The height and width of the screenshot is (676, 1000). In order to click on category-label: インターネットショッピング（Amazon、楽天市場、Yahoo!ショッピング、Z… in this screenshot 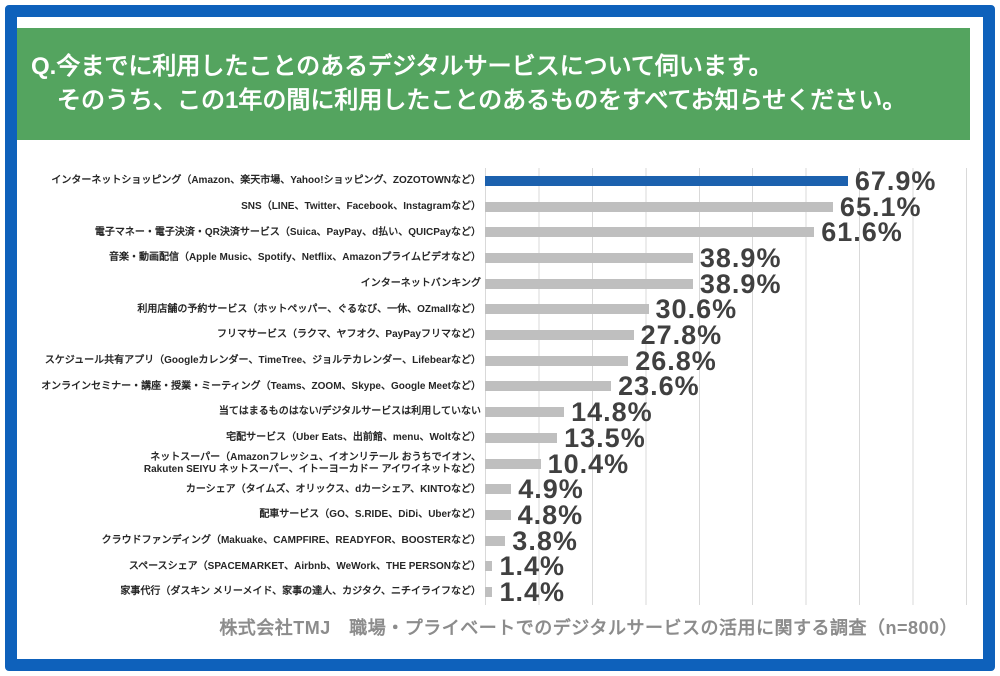, I will do `click(266, 181)`.